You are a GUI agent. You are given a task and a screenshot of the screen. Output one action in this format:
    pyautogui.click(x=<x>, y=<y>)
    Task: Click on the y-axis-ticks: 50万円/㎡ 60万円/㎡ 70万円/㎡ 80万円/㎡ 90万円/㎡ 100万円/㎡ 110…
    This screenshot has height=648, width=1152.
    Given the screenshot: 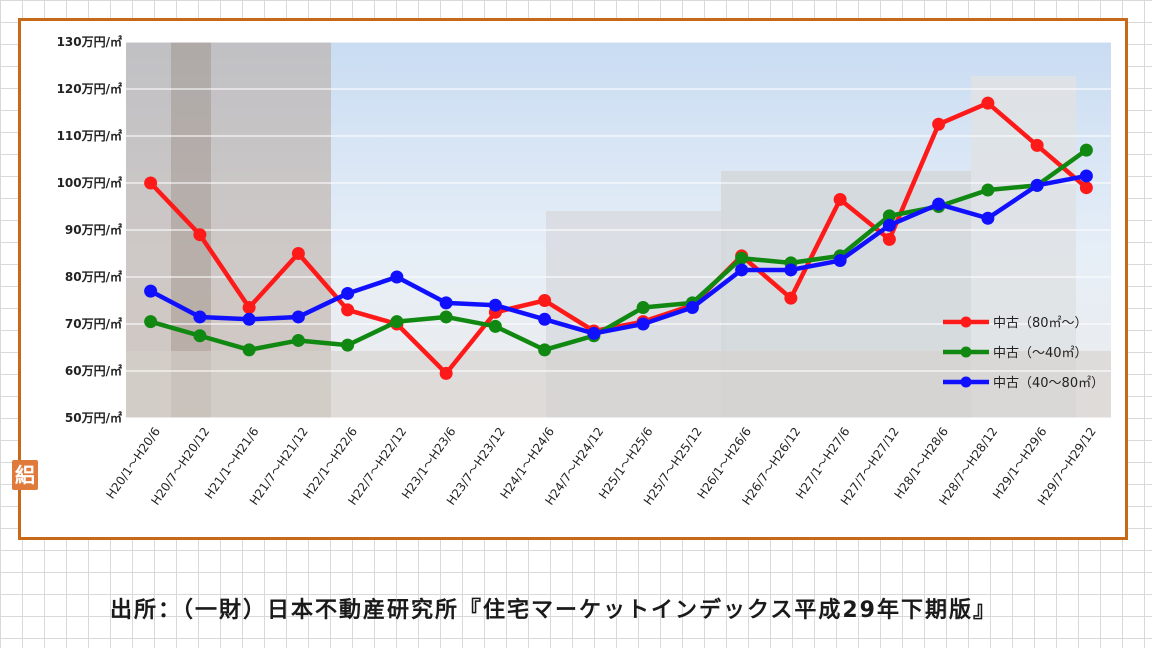 What is the action you would take?
    pyautogui.click(x=89, y=229)
    